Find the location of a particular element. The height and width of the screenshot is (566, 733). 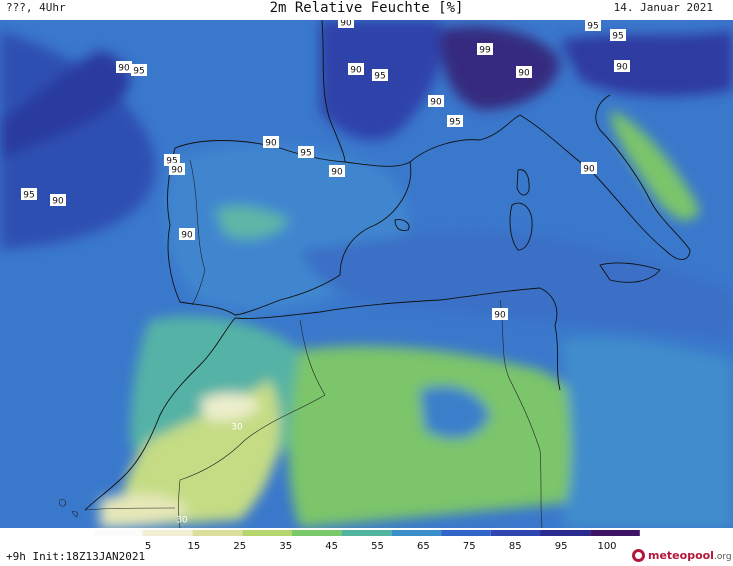

western-sahara-border is located at coordinates (130, 509).